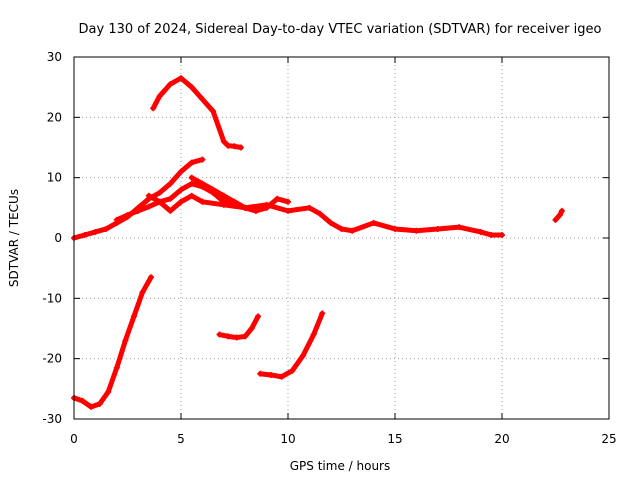  What do you see at coordinates (54, 57) in the screenshot?
I see `y-tick-label: 30` at bounding box center [54, 57].